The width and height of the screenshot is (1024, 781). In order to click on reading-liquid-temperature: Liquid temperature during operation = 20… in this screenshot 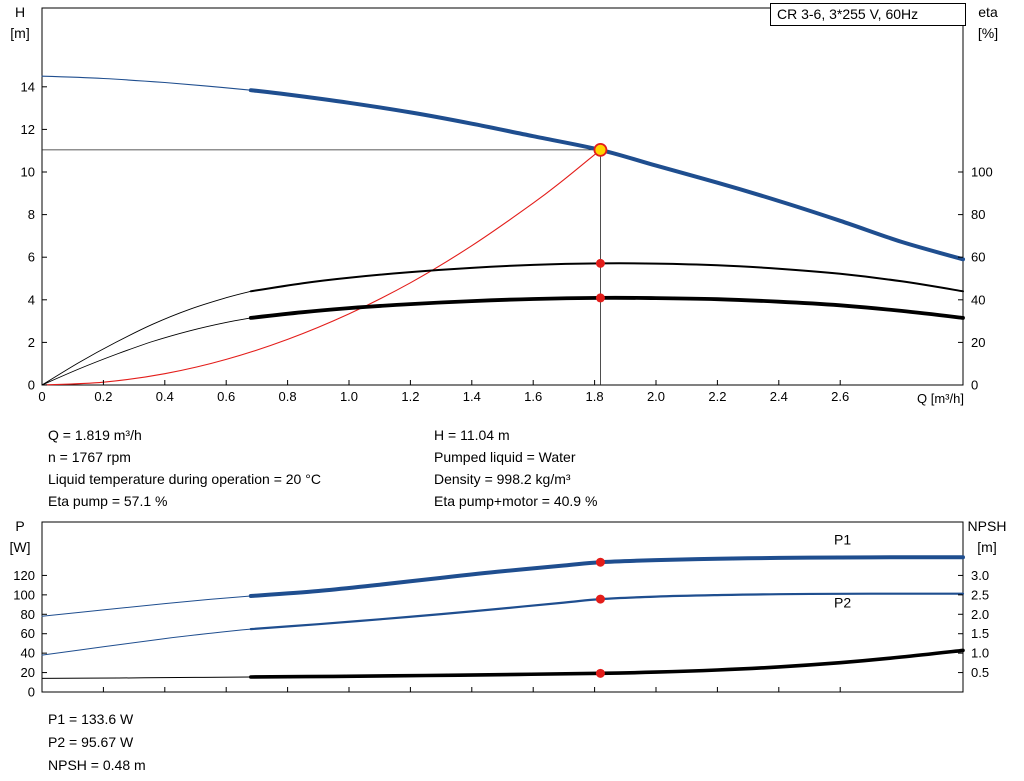, I will do `click(184, 479)`.